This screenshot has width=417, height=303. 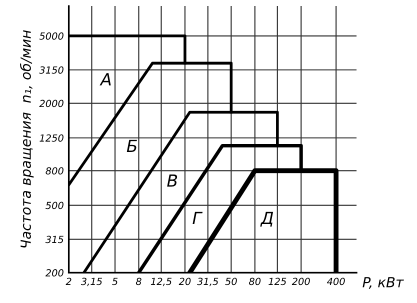 What do you see at coordinates (184, 282) in the screenshot?
I see `x-tick-label: 20` at bounding box center [184, 282].